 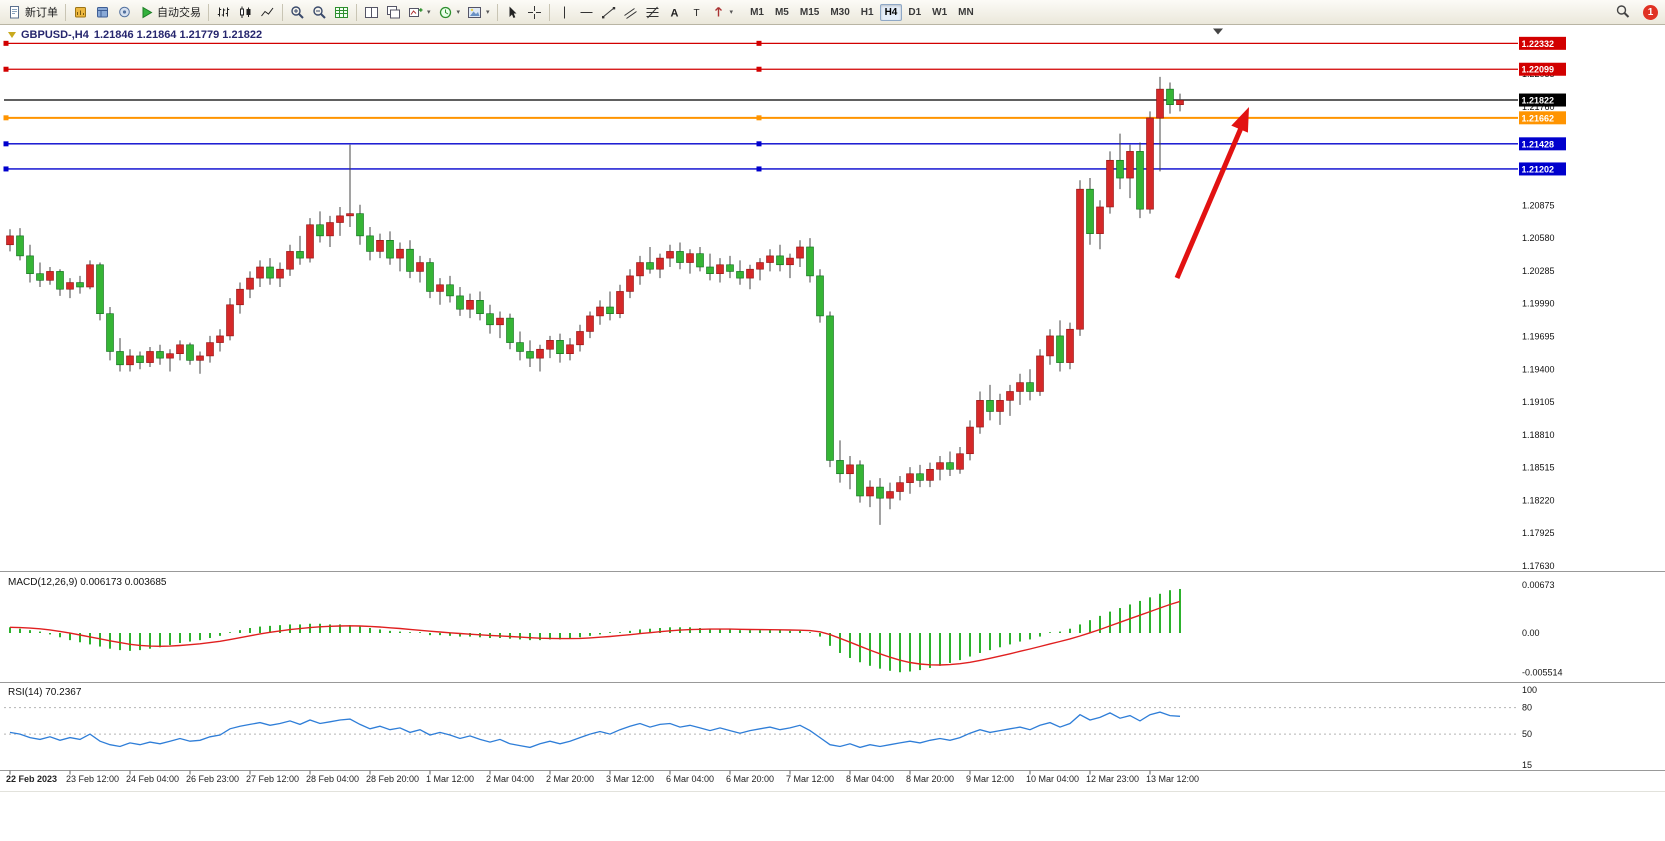 I want to click on timeframe-button-MN: MN, so click(x=966, y=12).